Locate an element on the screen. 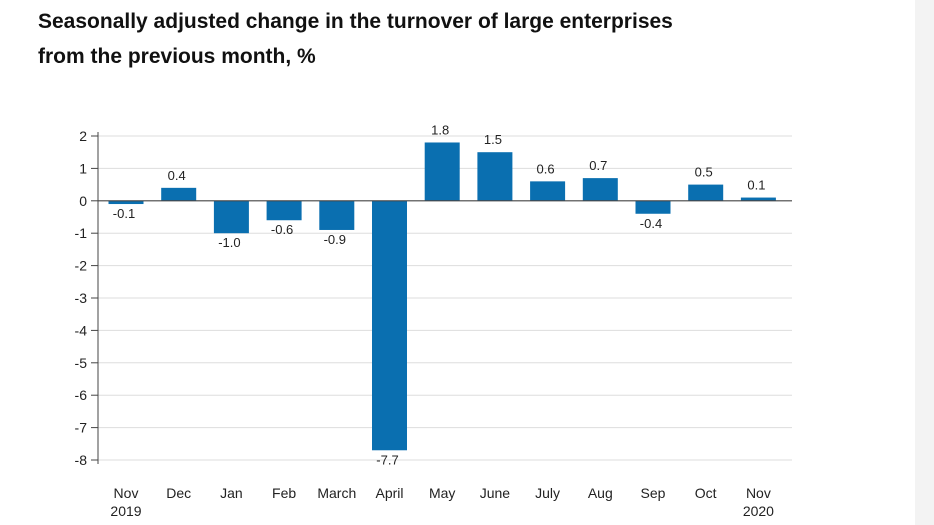 This screenshot has width=934, height=525. data-label: 0.1 is located at coordinates (756, 185).